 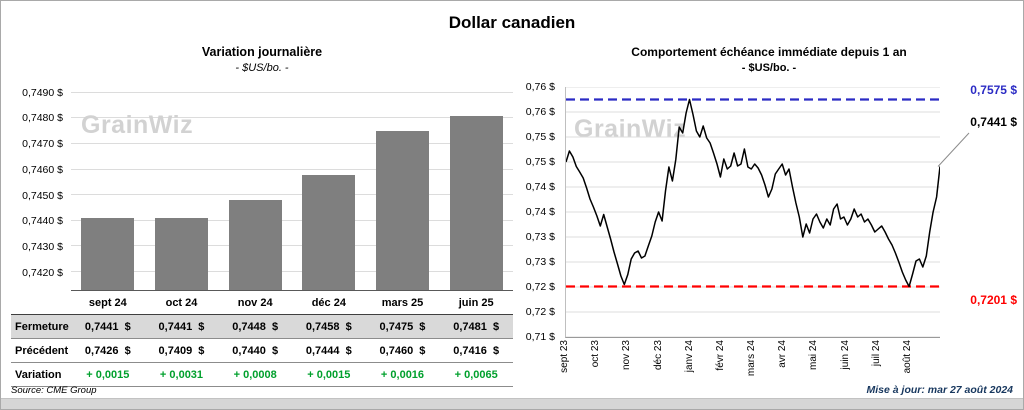 I want to click on table-header-row: sept 24 oct 24 nov 24 déc 24 mars 25 juin 25, so click(x=262, y=303).